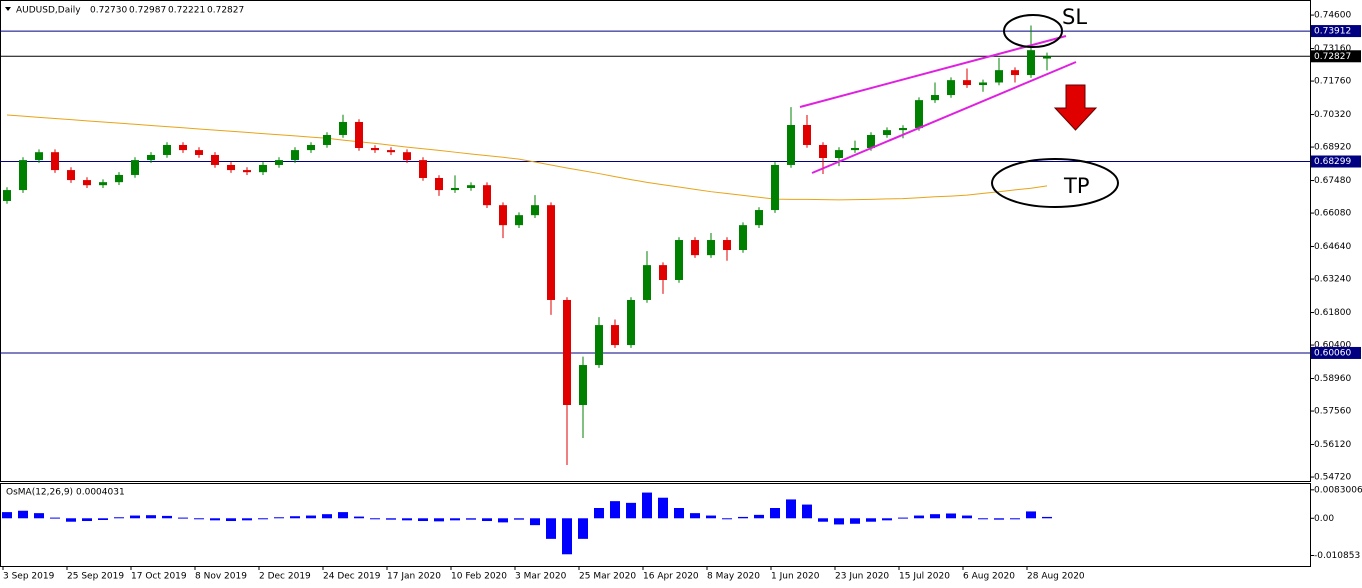 This screenshot has height=588, width=1362. Describe the element at coordinates (1033, 31) in the screenshot. I see `sl-ellipse` at that location.